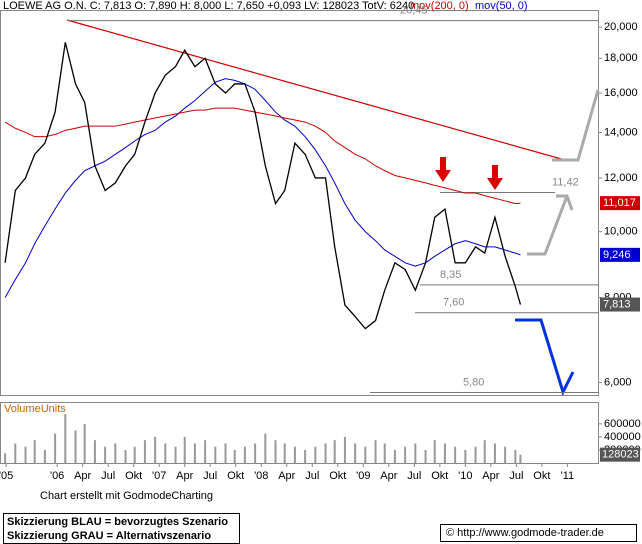 The width and height of the screenshot is (642, 544). I want to click on y-tick-label: 18,000, so click(621, 58).